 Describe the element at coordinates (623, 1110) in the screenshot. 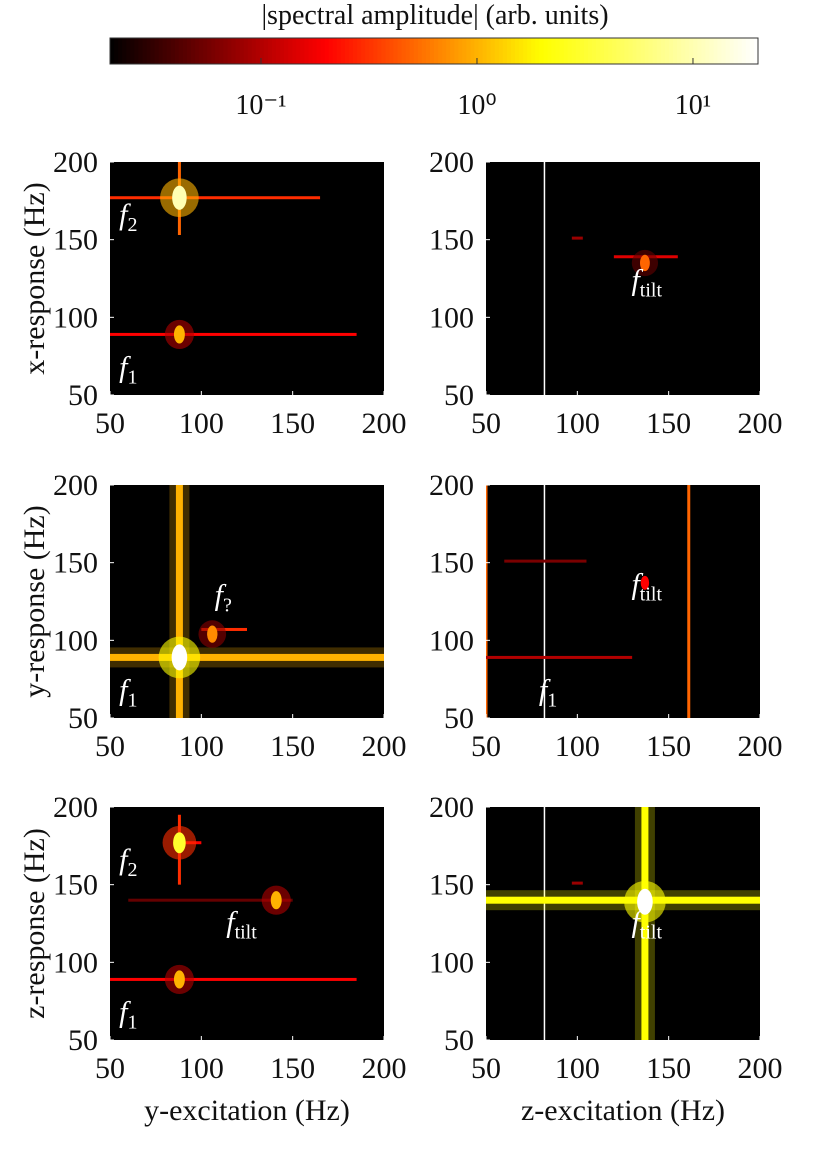

I see `x-axis-label: z-excitation (Hz)` at that location.